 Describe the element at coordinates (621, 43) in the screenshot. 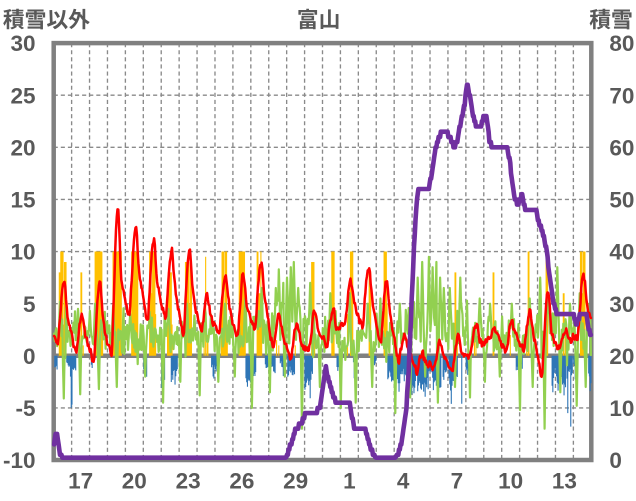

I see `svg-text: 80` at that location.